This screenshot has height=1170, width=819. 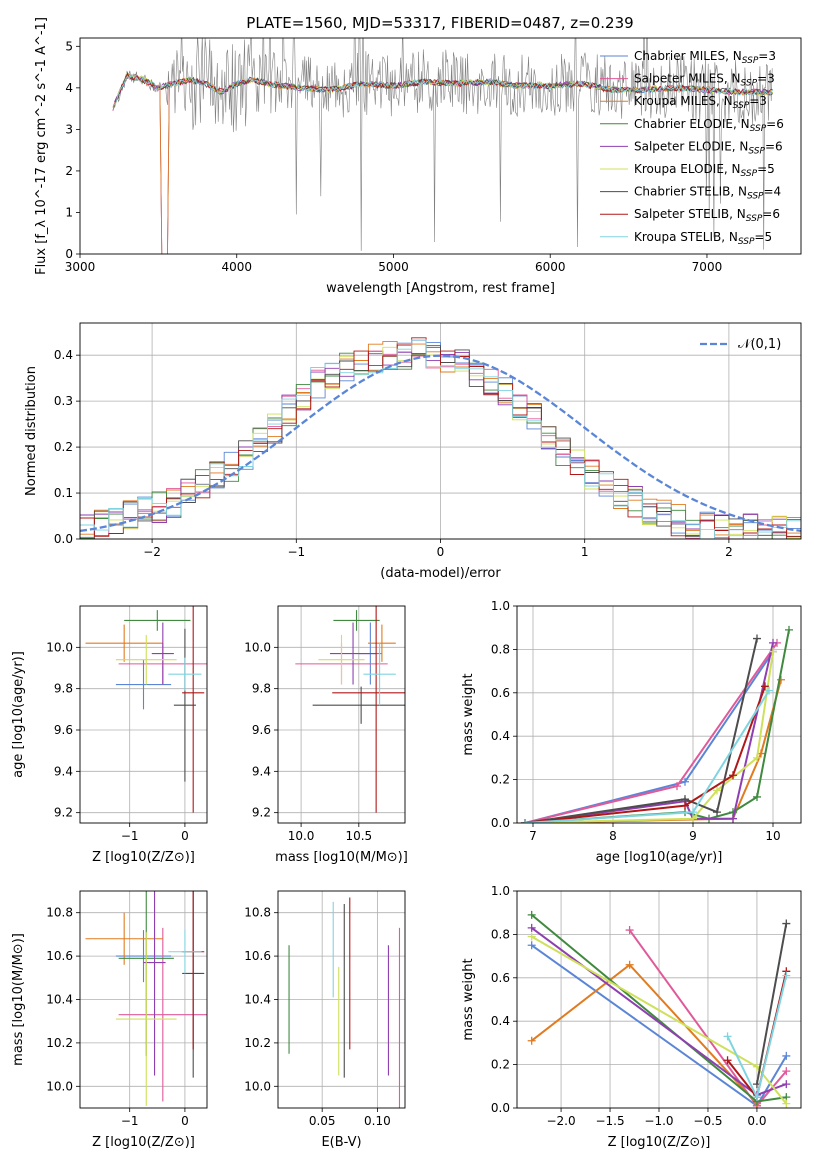 What do you see at coordinates (659, 857) in the screenshot?
I see `x-axis-label: age [log10(age/yr)]` at bounding box center [659, 857].